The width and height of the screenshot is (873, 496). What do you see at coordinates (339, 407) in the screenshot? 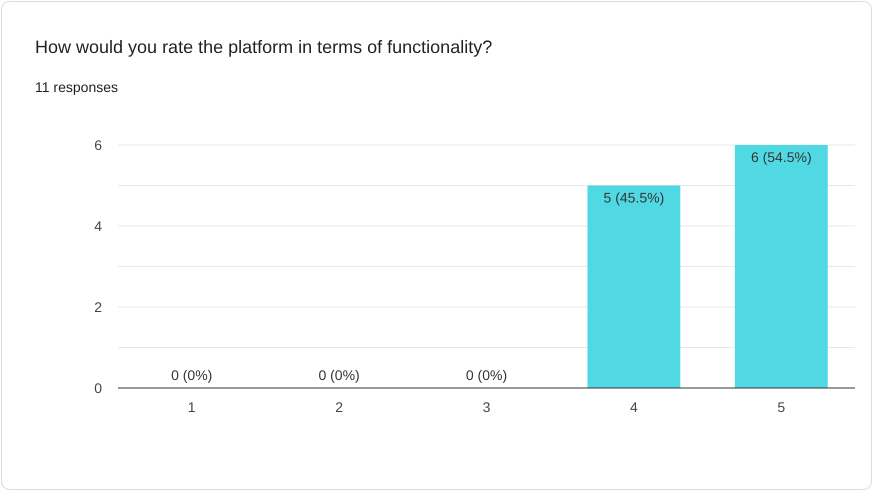
I see `x-tick-label: 2` at bounding box center [339, 407].